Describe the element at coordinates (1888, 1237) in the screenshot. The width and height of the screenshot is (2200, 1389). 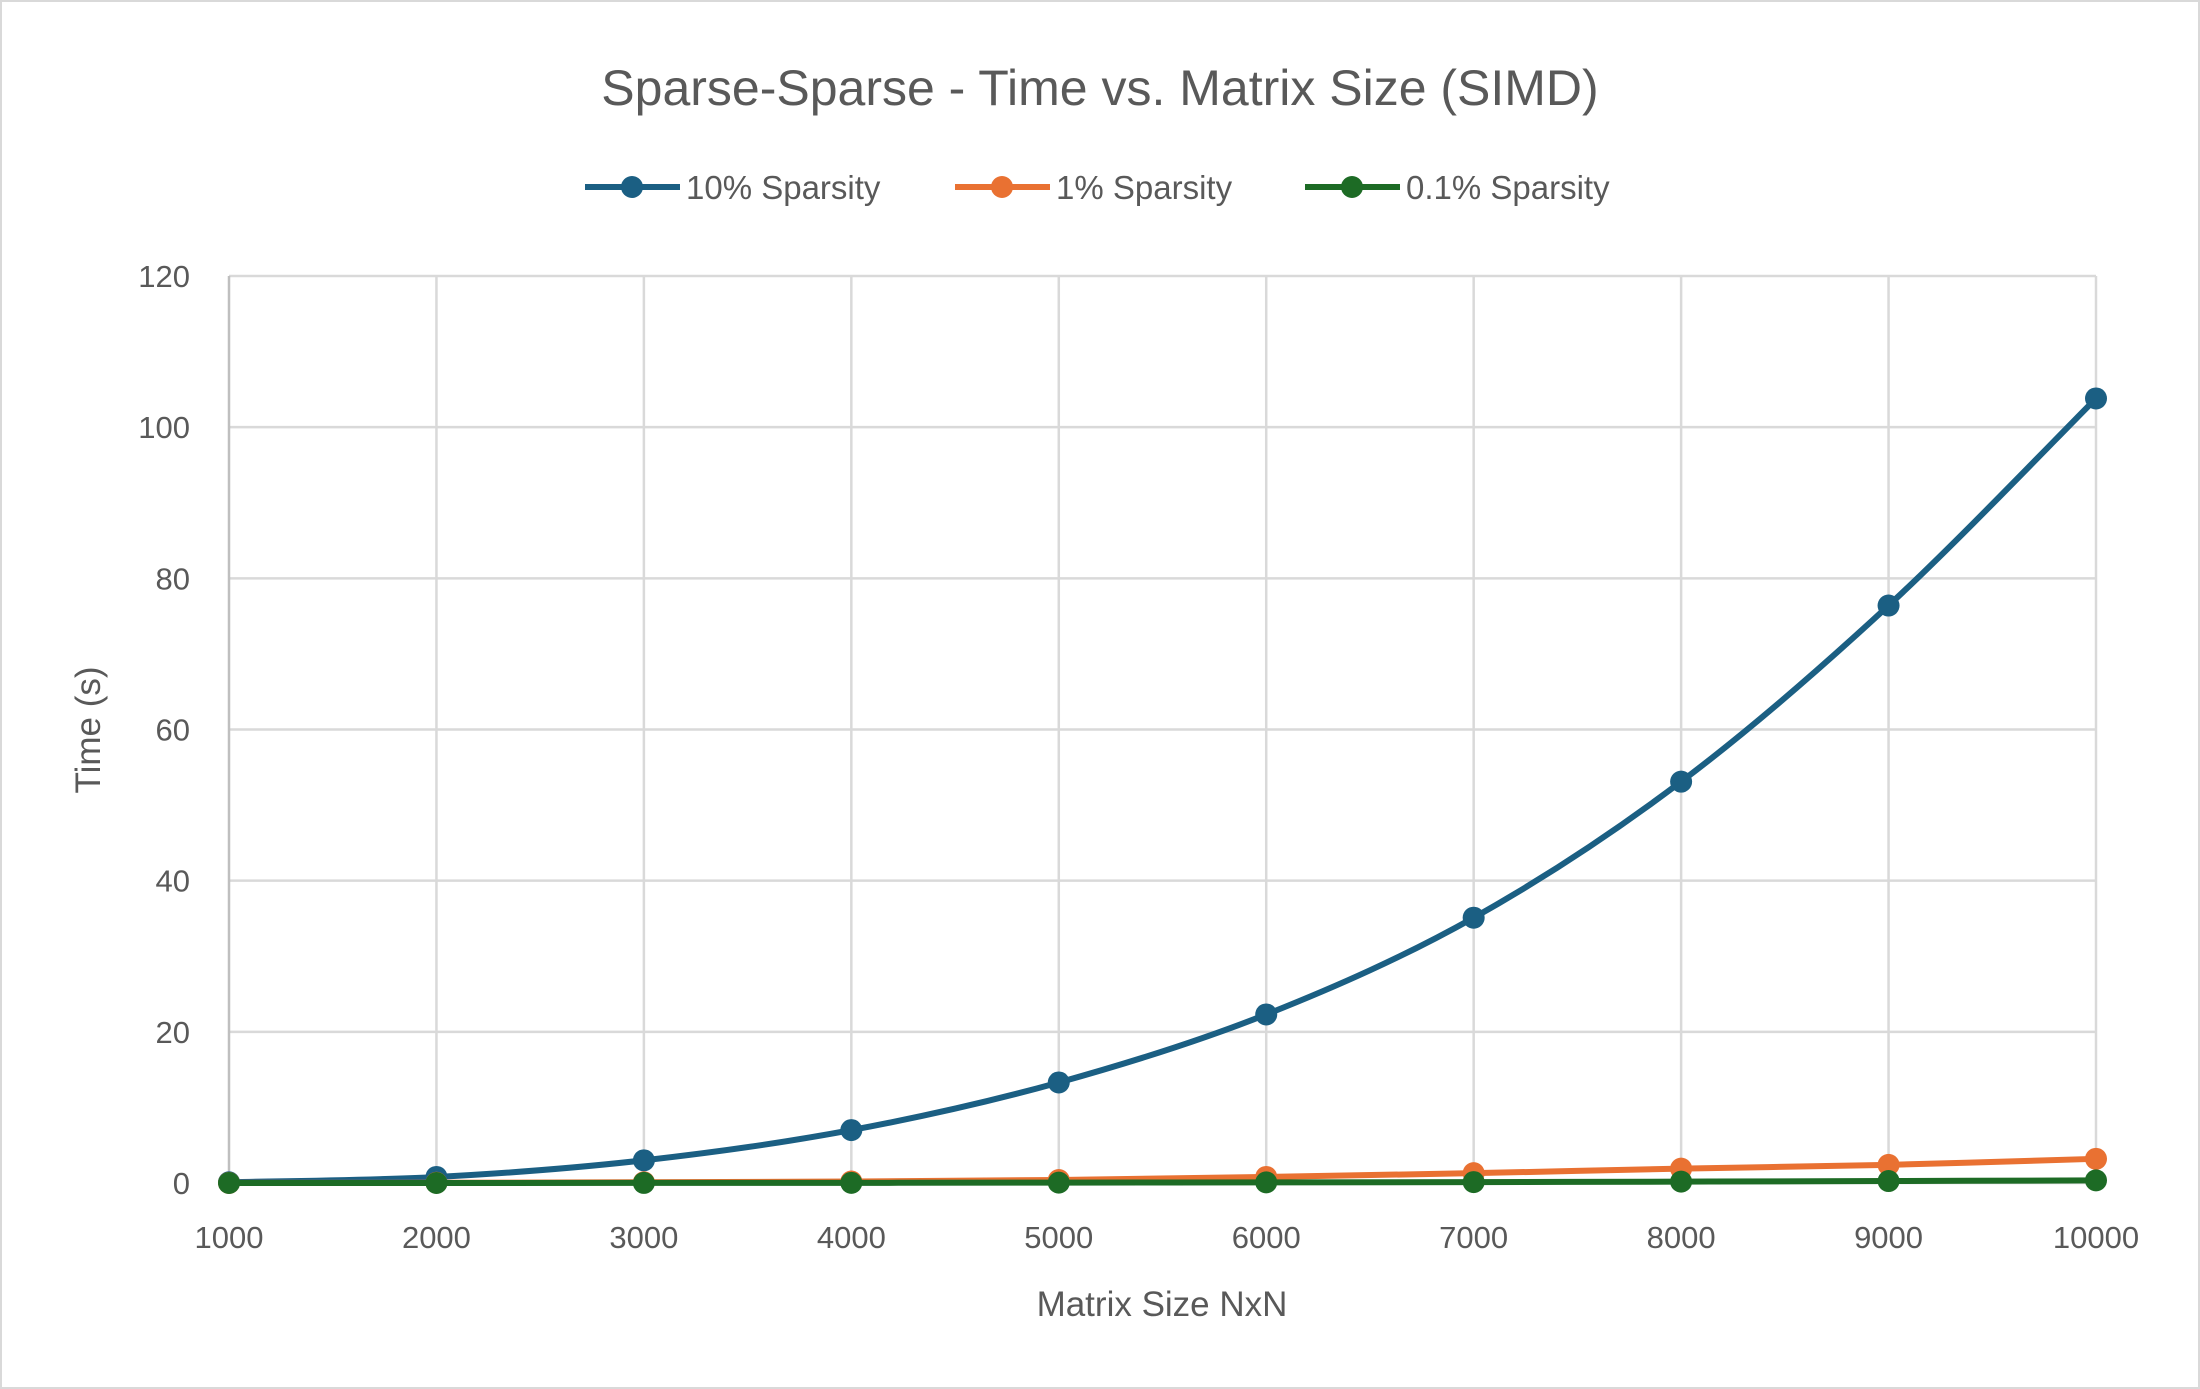
I see `x-tick-label: 9000` at that location.